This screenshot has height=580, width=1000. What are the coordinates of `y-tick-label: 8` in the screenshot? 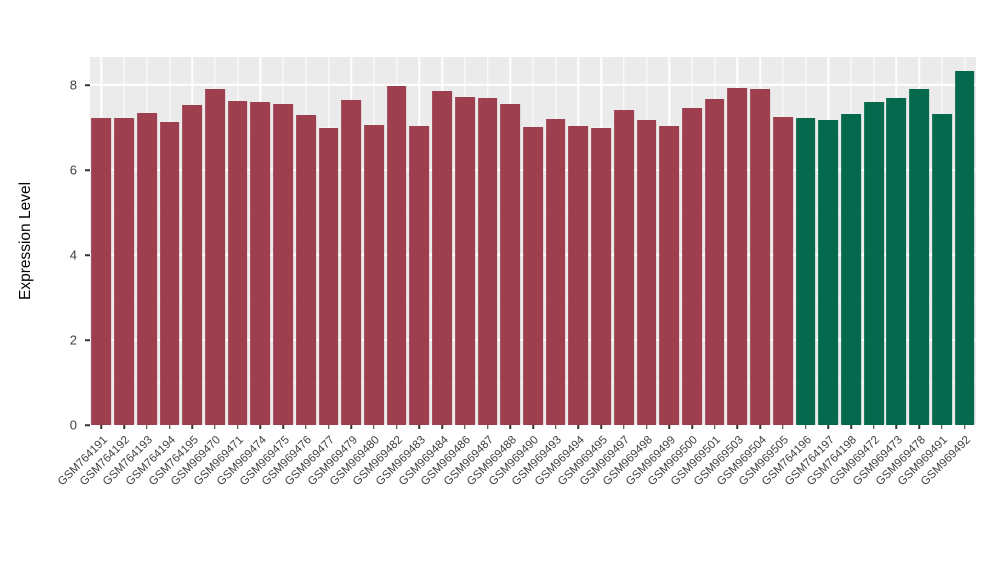 It's located at (73, 85).